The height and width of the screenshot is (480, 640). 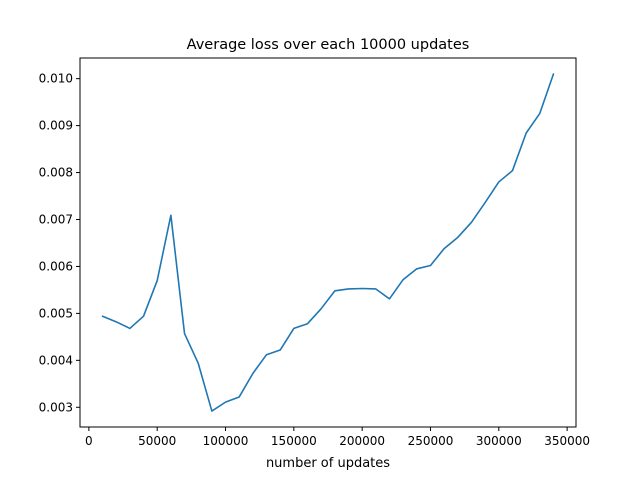 I want to click on y-tick-label: 0.008, so click(x=56, y=173).